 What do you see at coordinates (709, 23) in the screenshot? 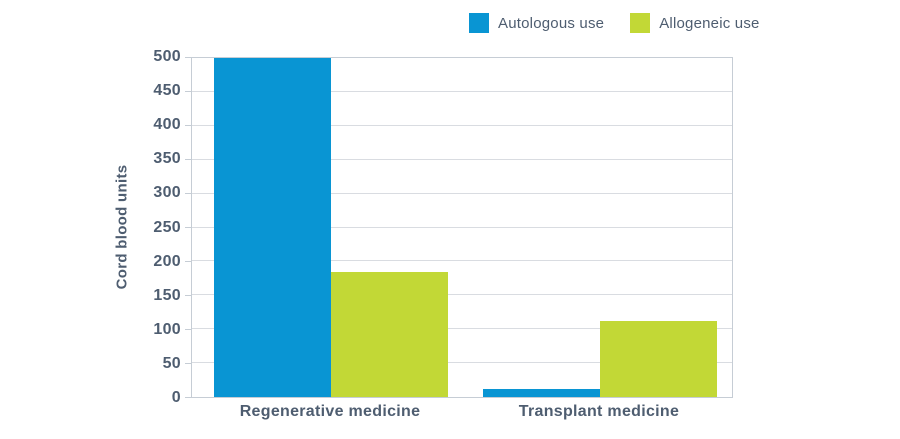
I see `legend-label-allogeneic: Allogeneic use` at bounding box center [709, 23].